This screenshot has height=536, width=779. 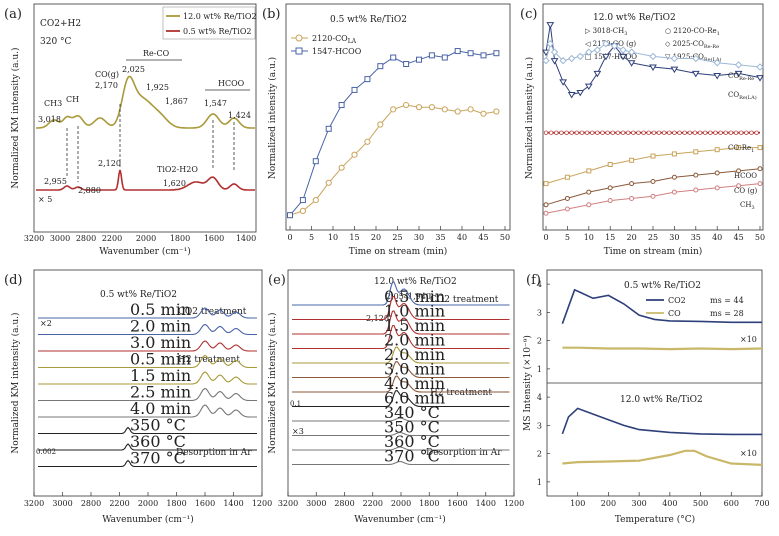 I want to click on panel-c-annotations: CORe-Re CORe(LA) CO-Re1 HCOO CO (g) CH3, so click(x=743, y=141).